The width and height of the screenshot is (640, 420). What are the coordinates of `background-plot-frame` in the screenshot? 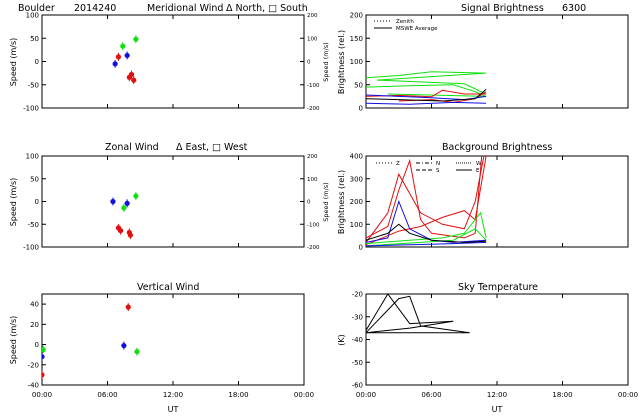 It's located at (497, 201).